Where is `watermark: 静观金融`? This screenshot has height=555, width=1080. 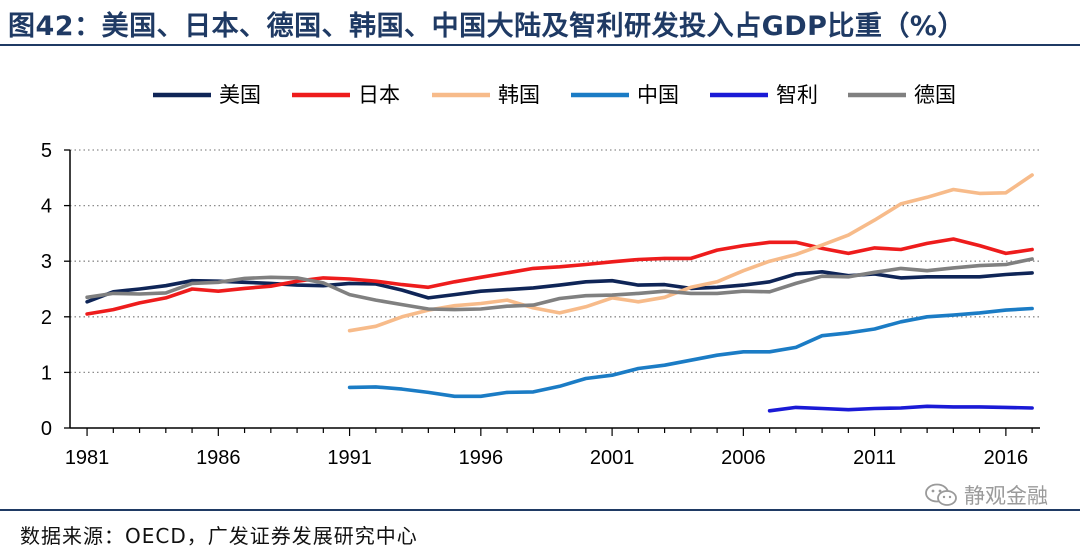
watermark: 静观金融 is located at coordinates (986, 495).